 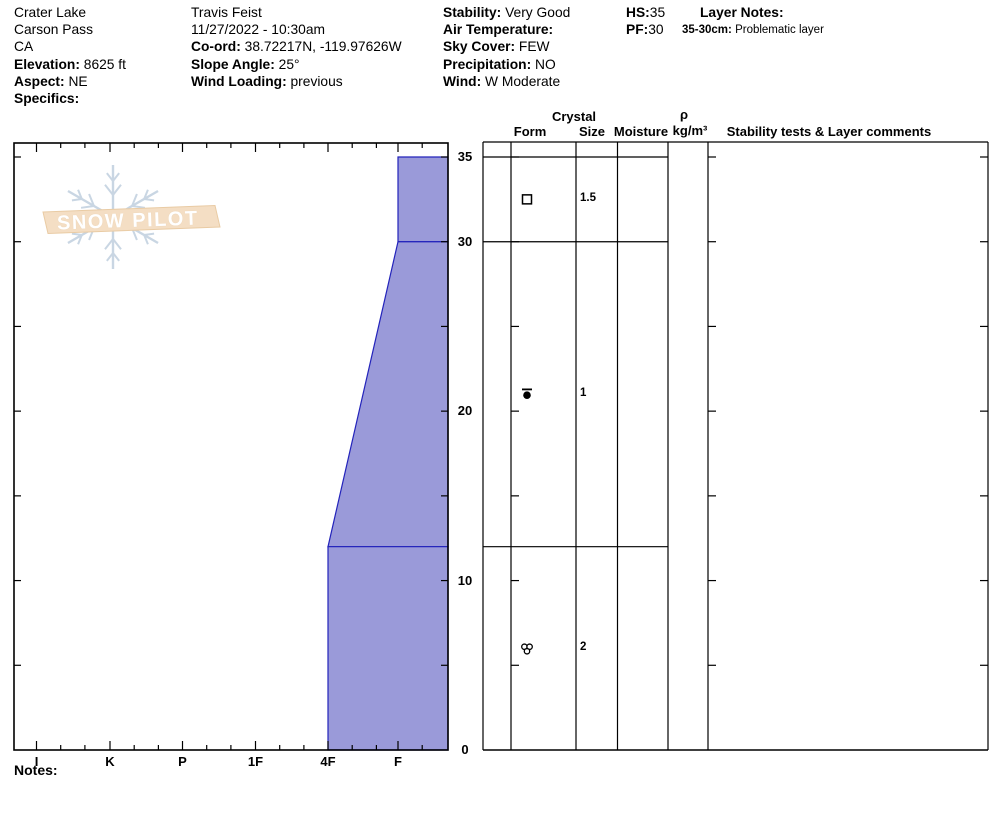 I want to click on layer-notes-label: Layer Notes:, so click(x=742, y=12).